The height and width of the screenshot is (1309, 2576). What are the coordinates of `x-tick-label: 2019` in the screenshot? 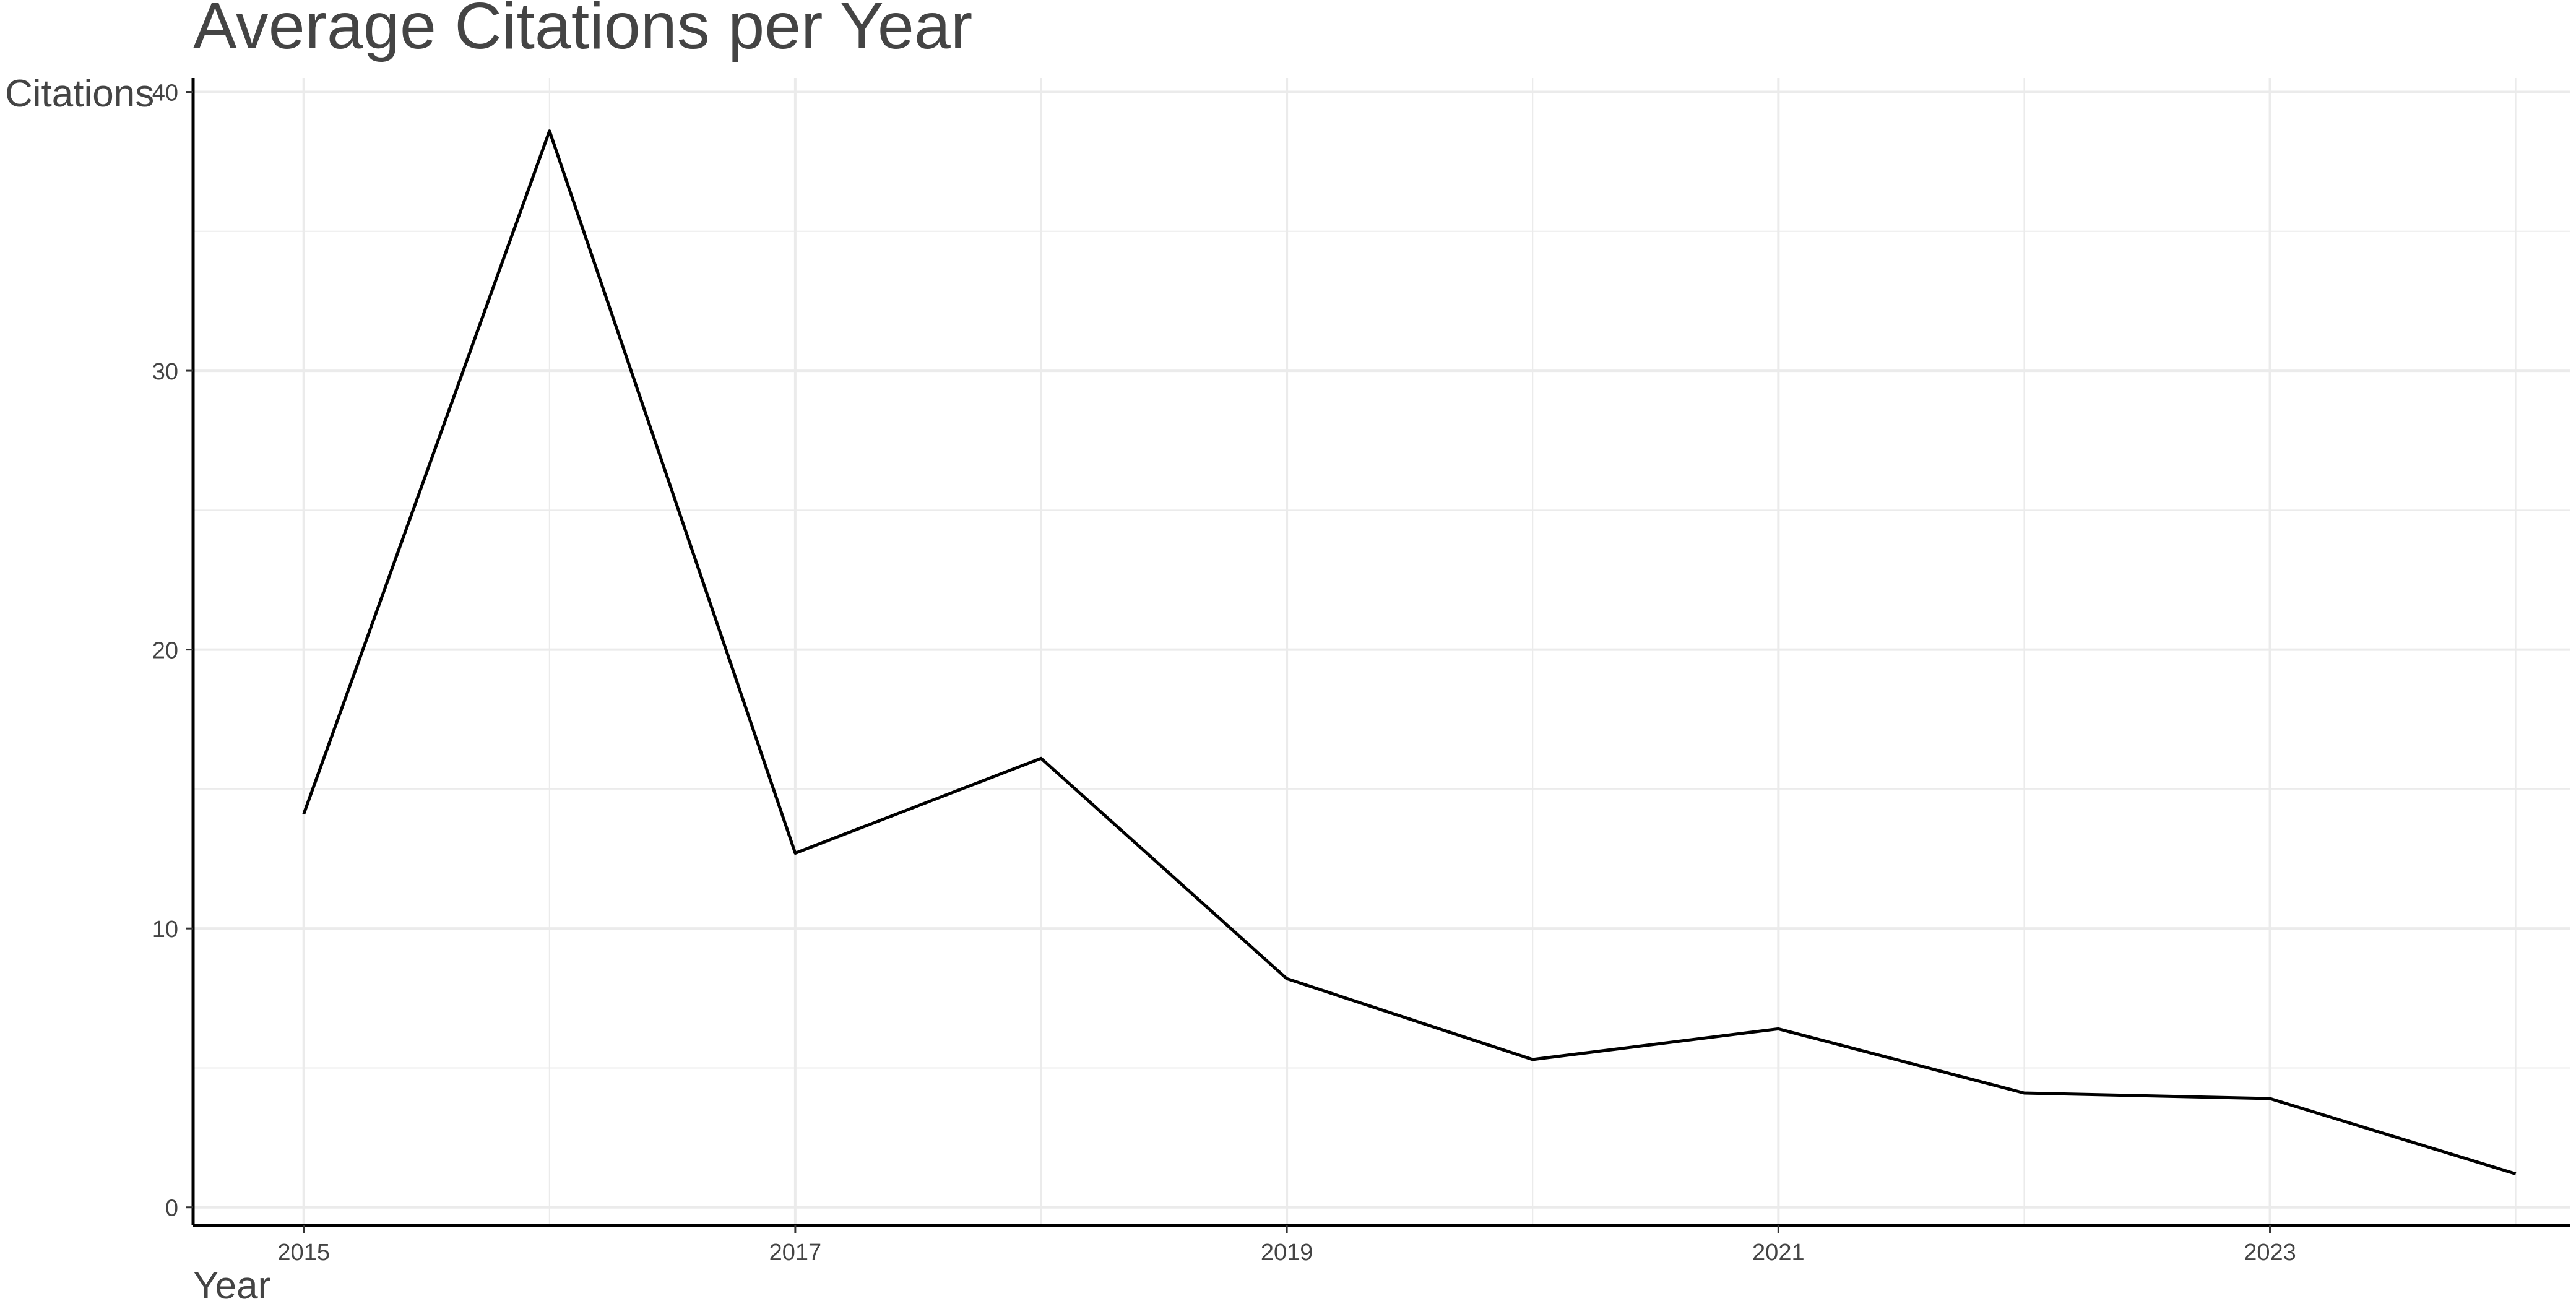 It's located at (1287, 1253).